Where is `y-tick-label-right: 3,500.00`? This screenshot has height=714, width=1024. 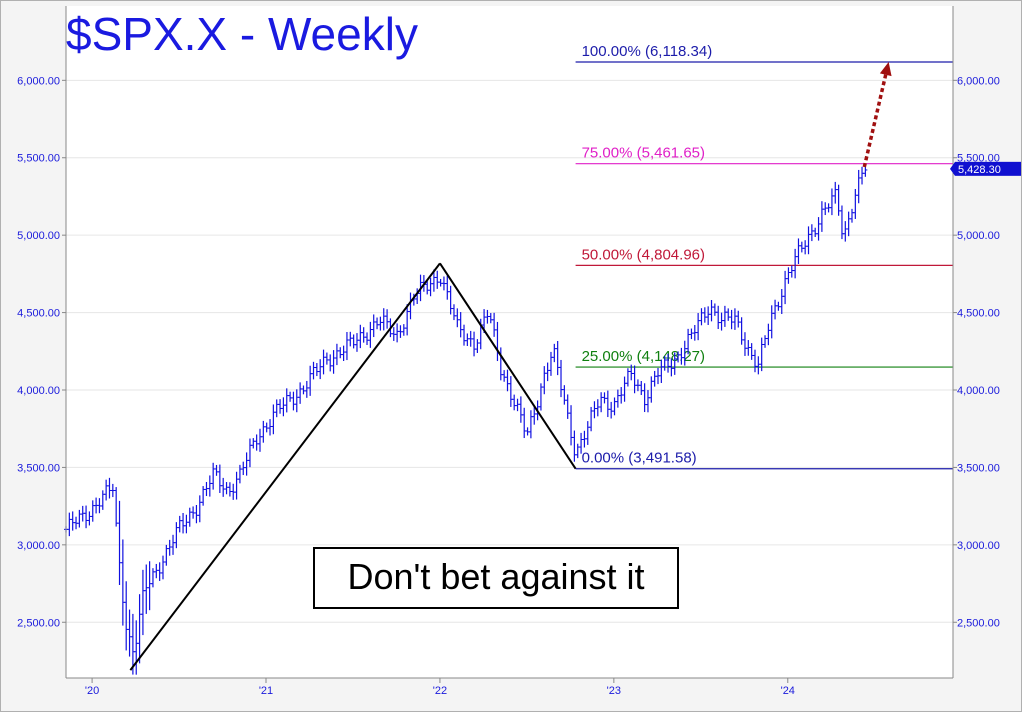 y-tick-label-right: 3,500.00 is located at coordinates (978, 468).